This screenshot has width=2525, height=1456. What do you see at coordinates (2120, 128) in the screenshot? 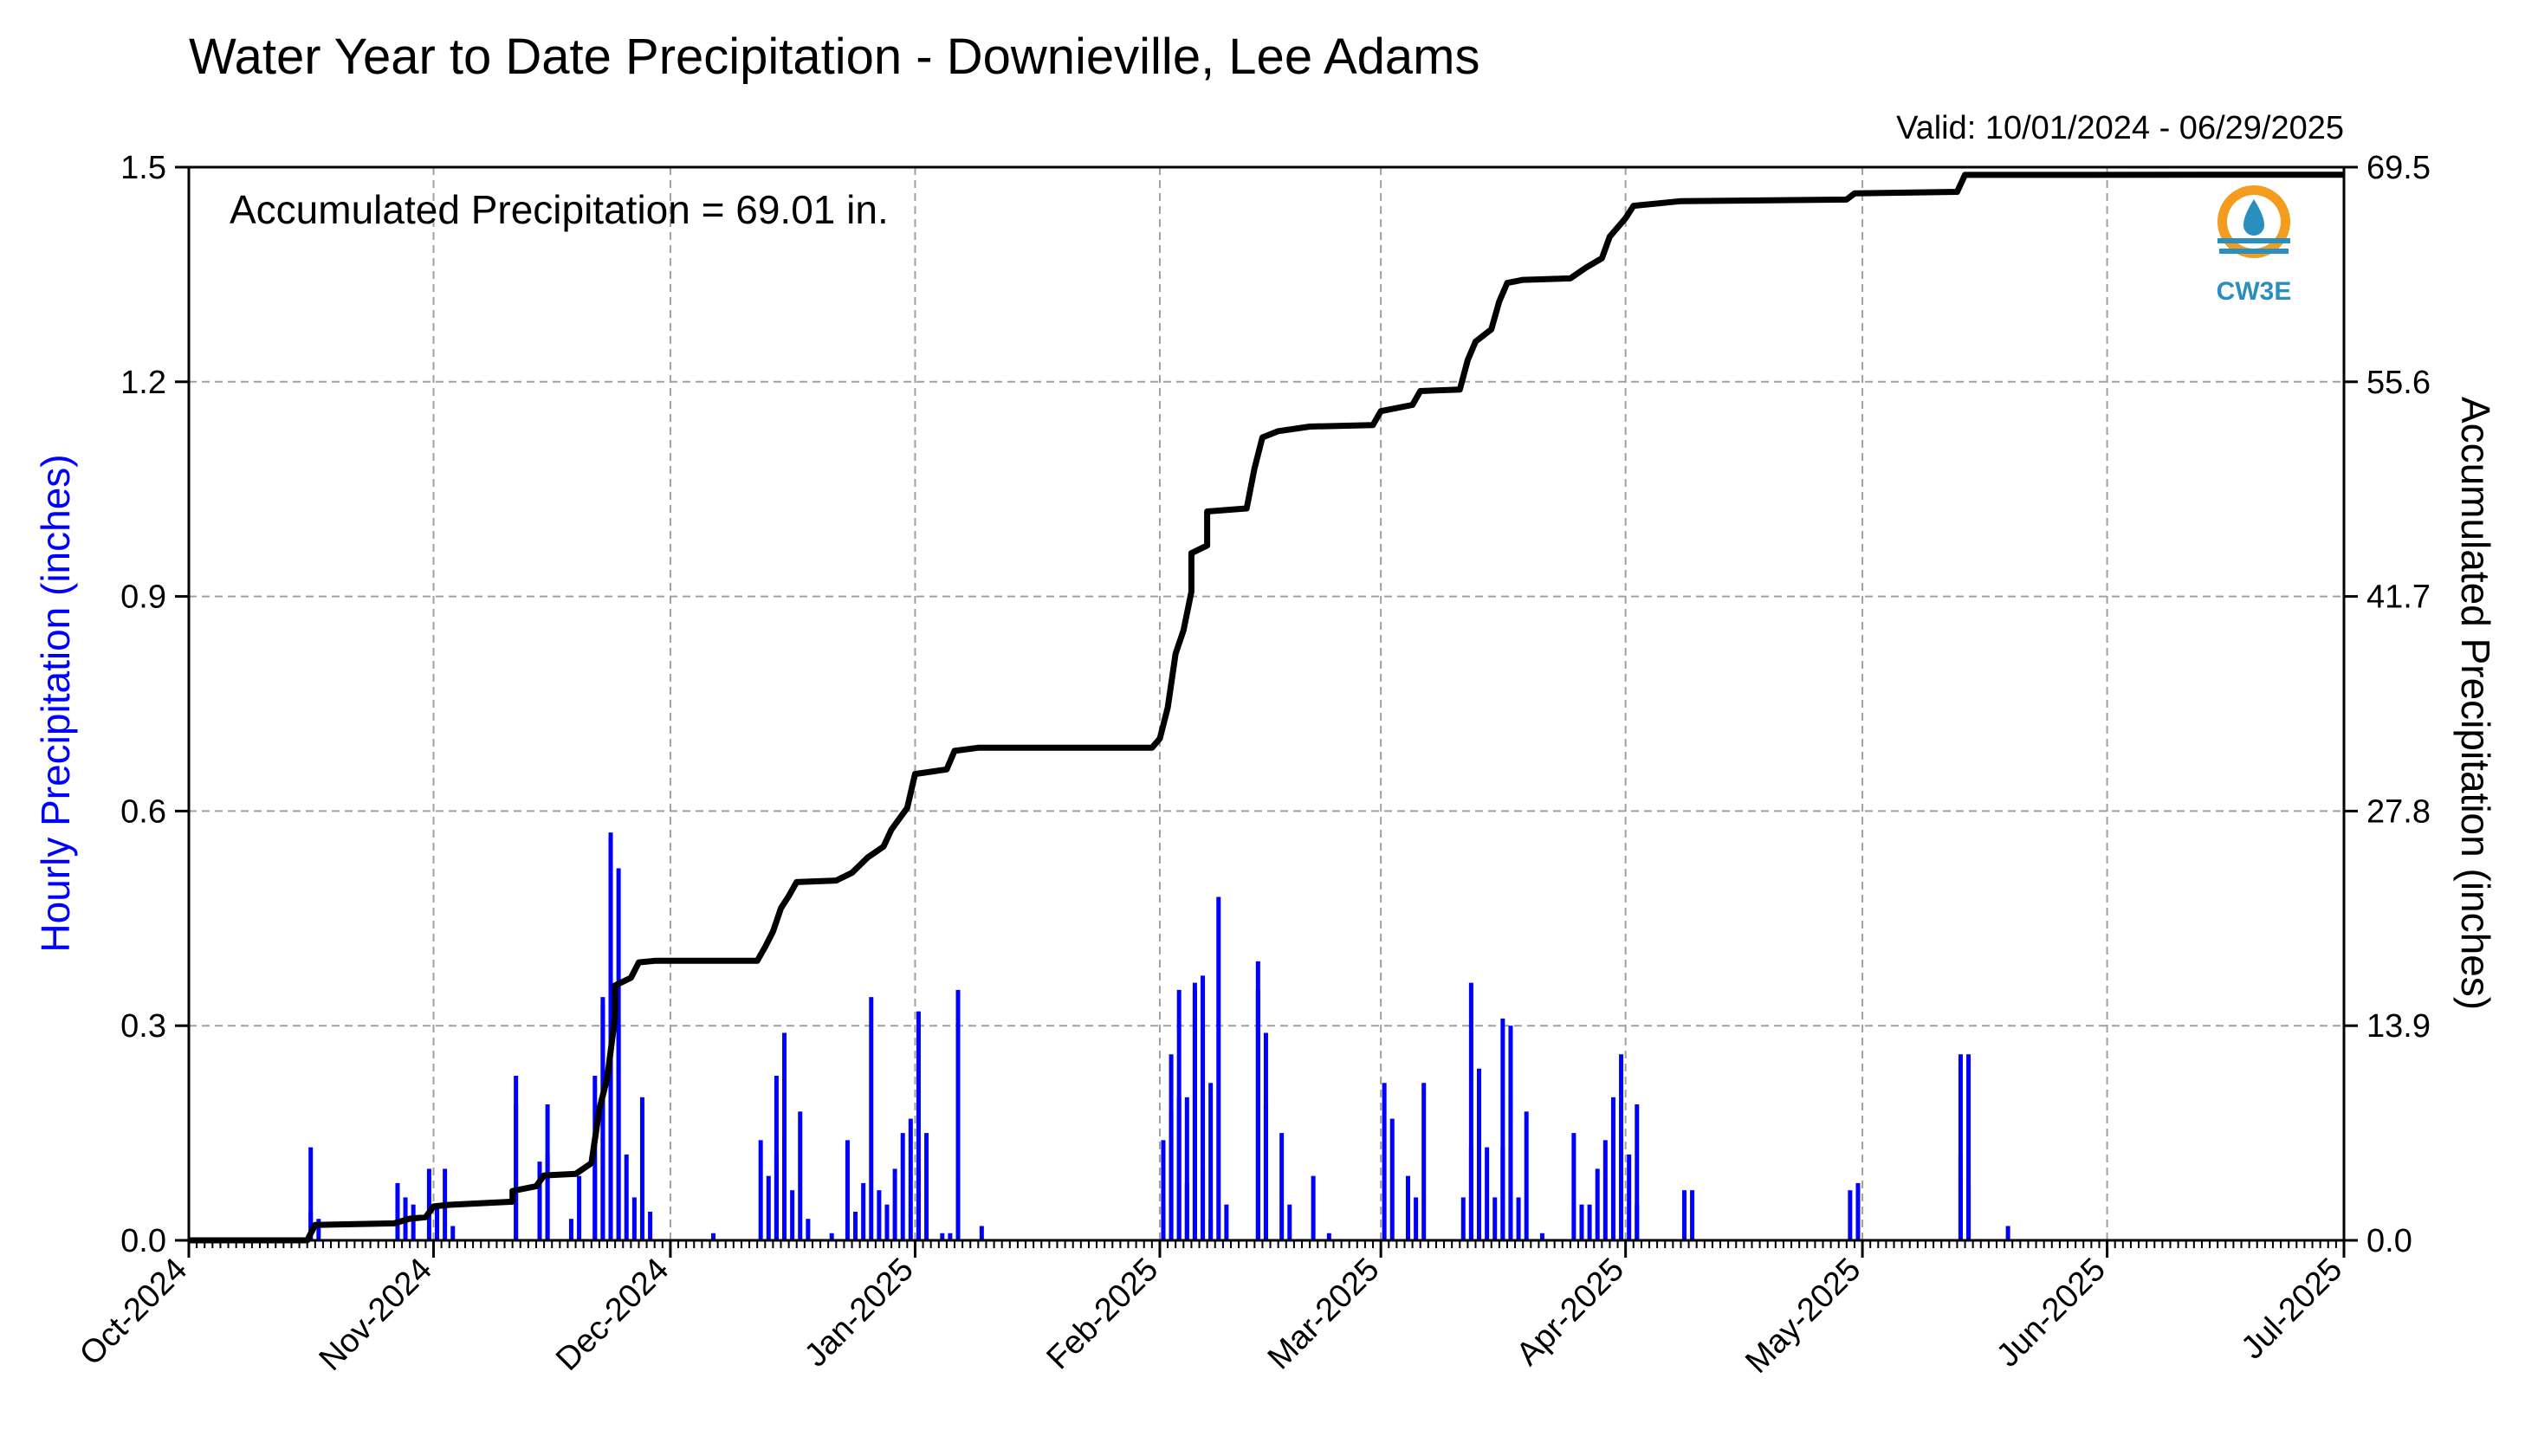
I see `valid-range: Valid: 10/01/2024 - 06/29/2025` at bounding box center [2120, 128].